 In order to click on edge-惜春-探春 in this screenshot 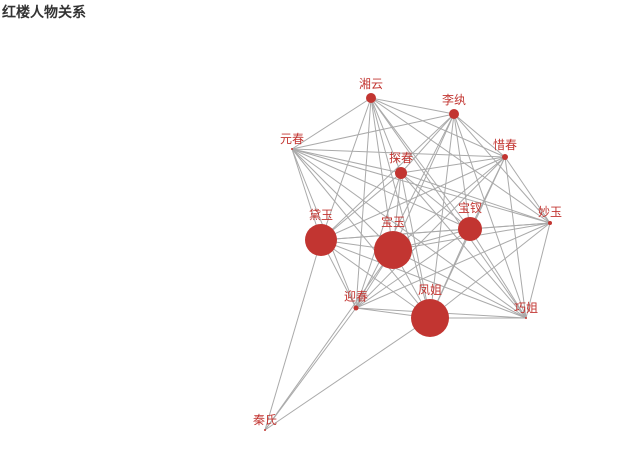, I will do `click(453, 165)`.